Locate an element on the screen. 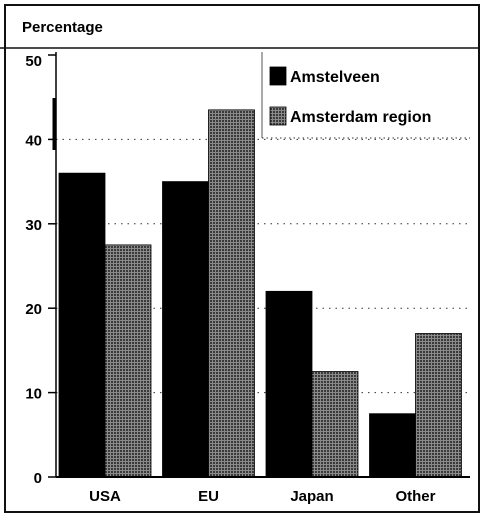 This screenshot has width=490, height=519. legend-swatch-amstelveen is located at coordinates (278, 76).